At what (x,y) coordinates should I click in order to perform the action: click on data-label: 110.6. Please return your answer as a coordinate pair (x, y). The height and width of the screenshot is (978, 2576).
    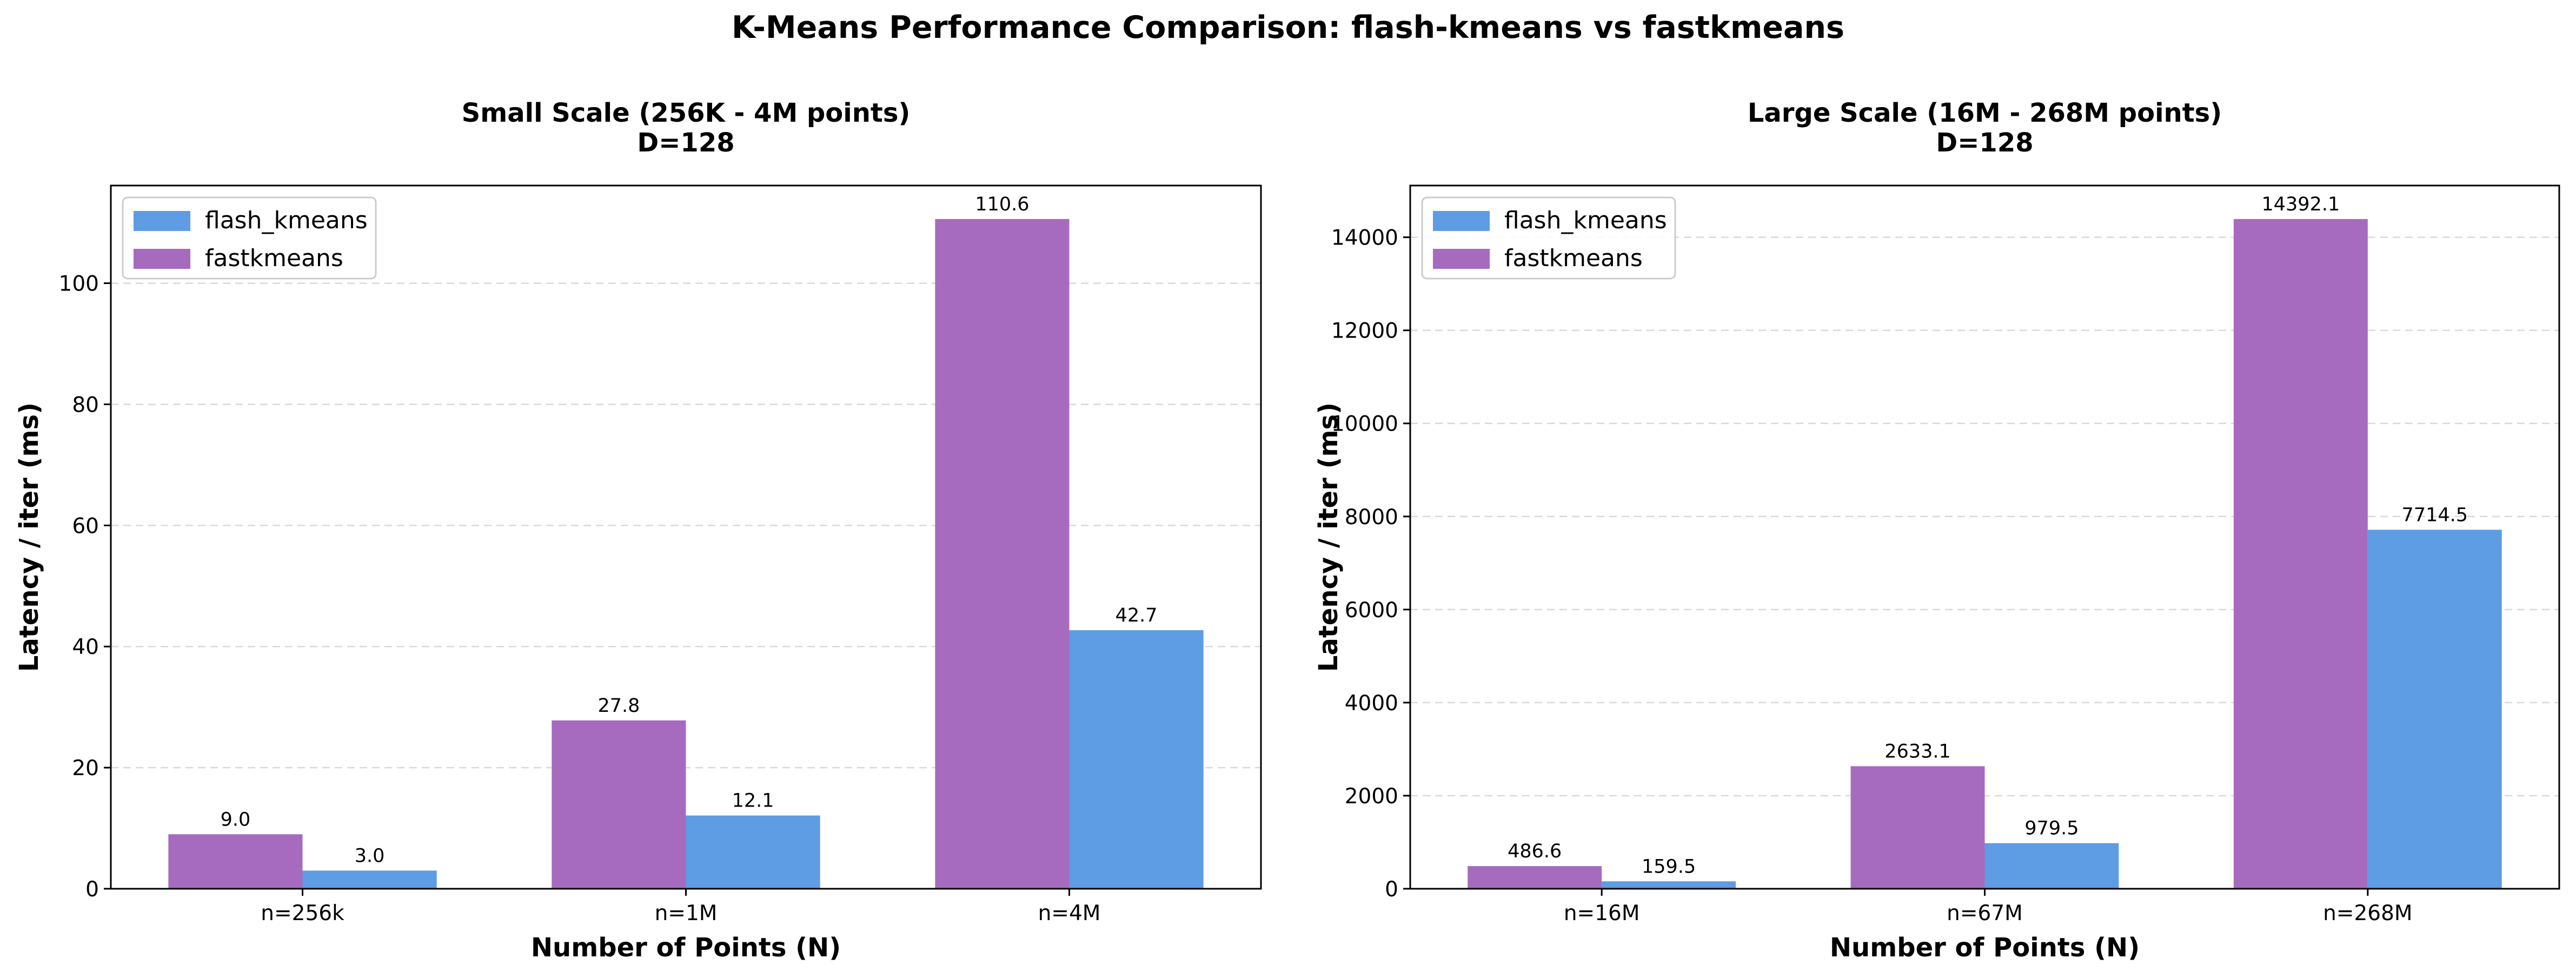
    Looking at the image, I should click on (1002, 204).